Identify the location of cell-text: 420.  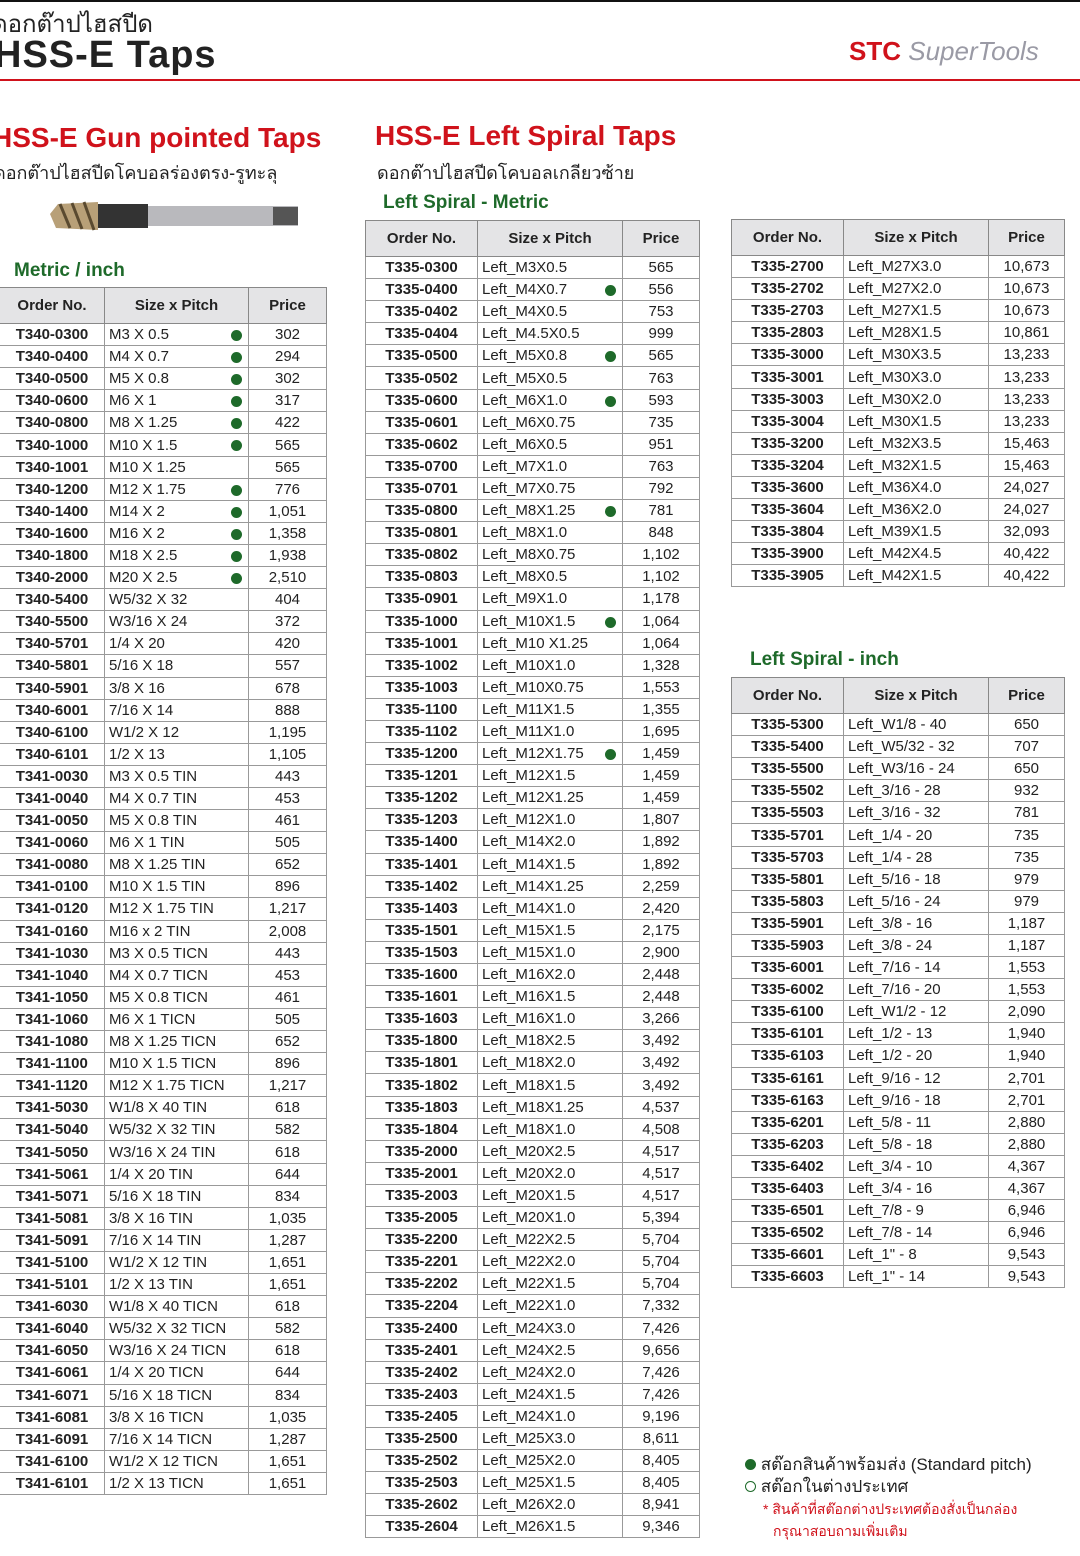
(287, 644).